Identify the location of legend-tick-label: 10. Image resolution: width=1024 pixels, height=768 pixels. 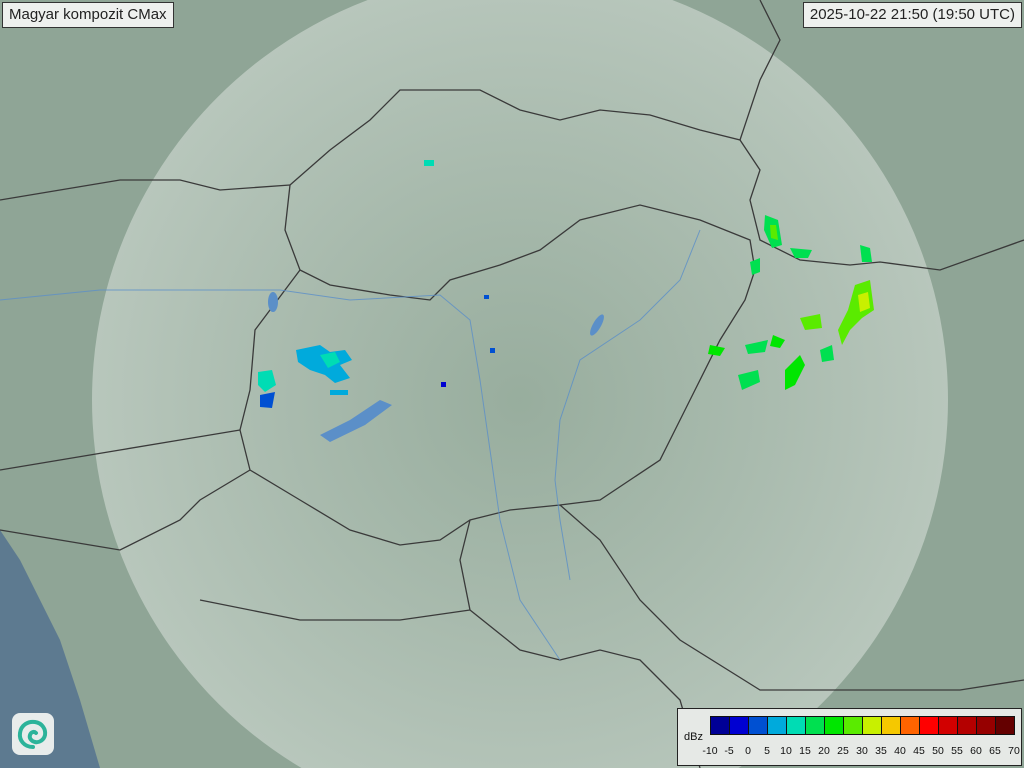
(786, 751).